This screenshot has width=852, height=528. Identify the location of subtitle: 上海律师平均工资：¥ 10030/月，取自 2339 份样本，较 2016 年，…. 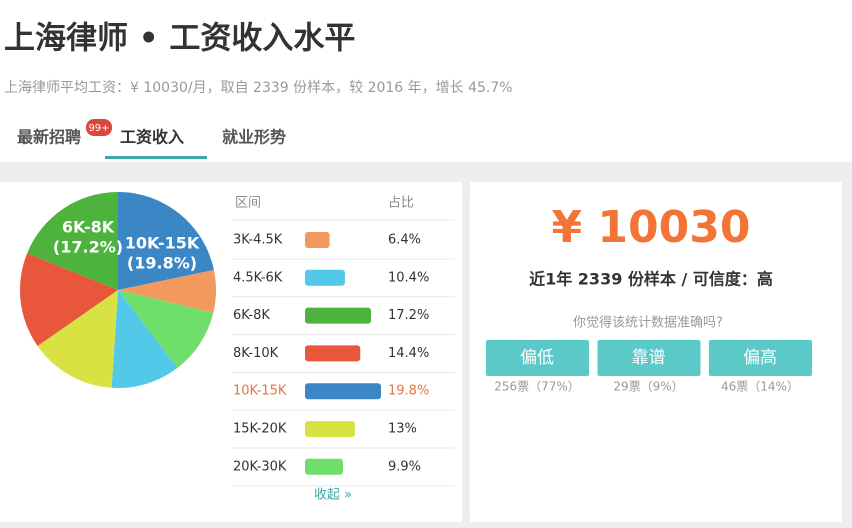
(258, 88).